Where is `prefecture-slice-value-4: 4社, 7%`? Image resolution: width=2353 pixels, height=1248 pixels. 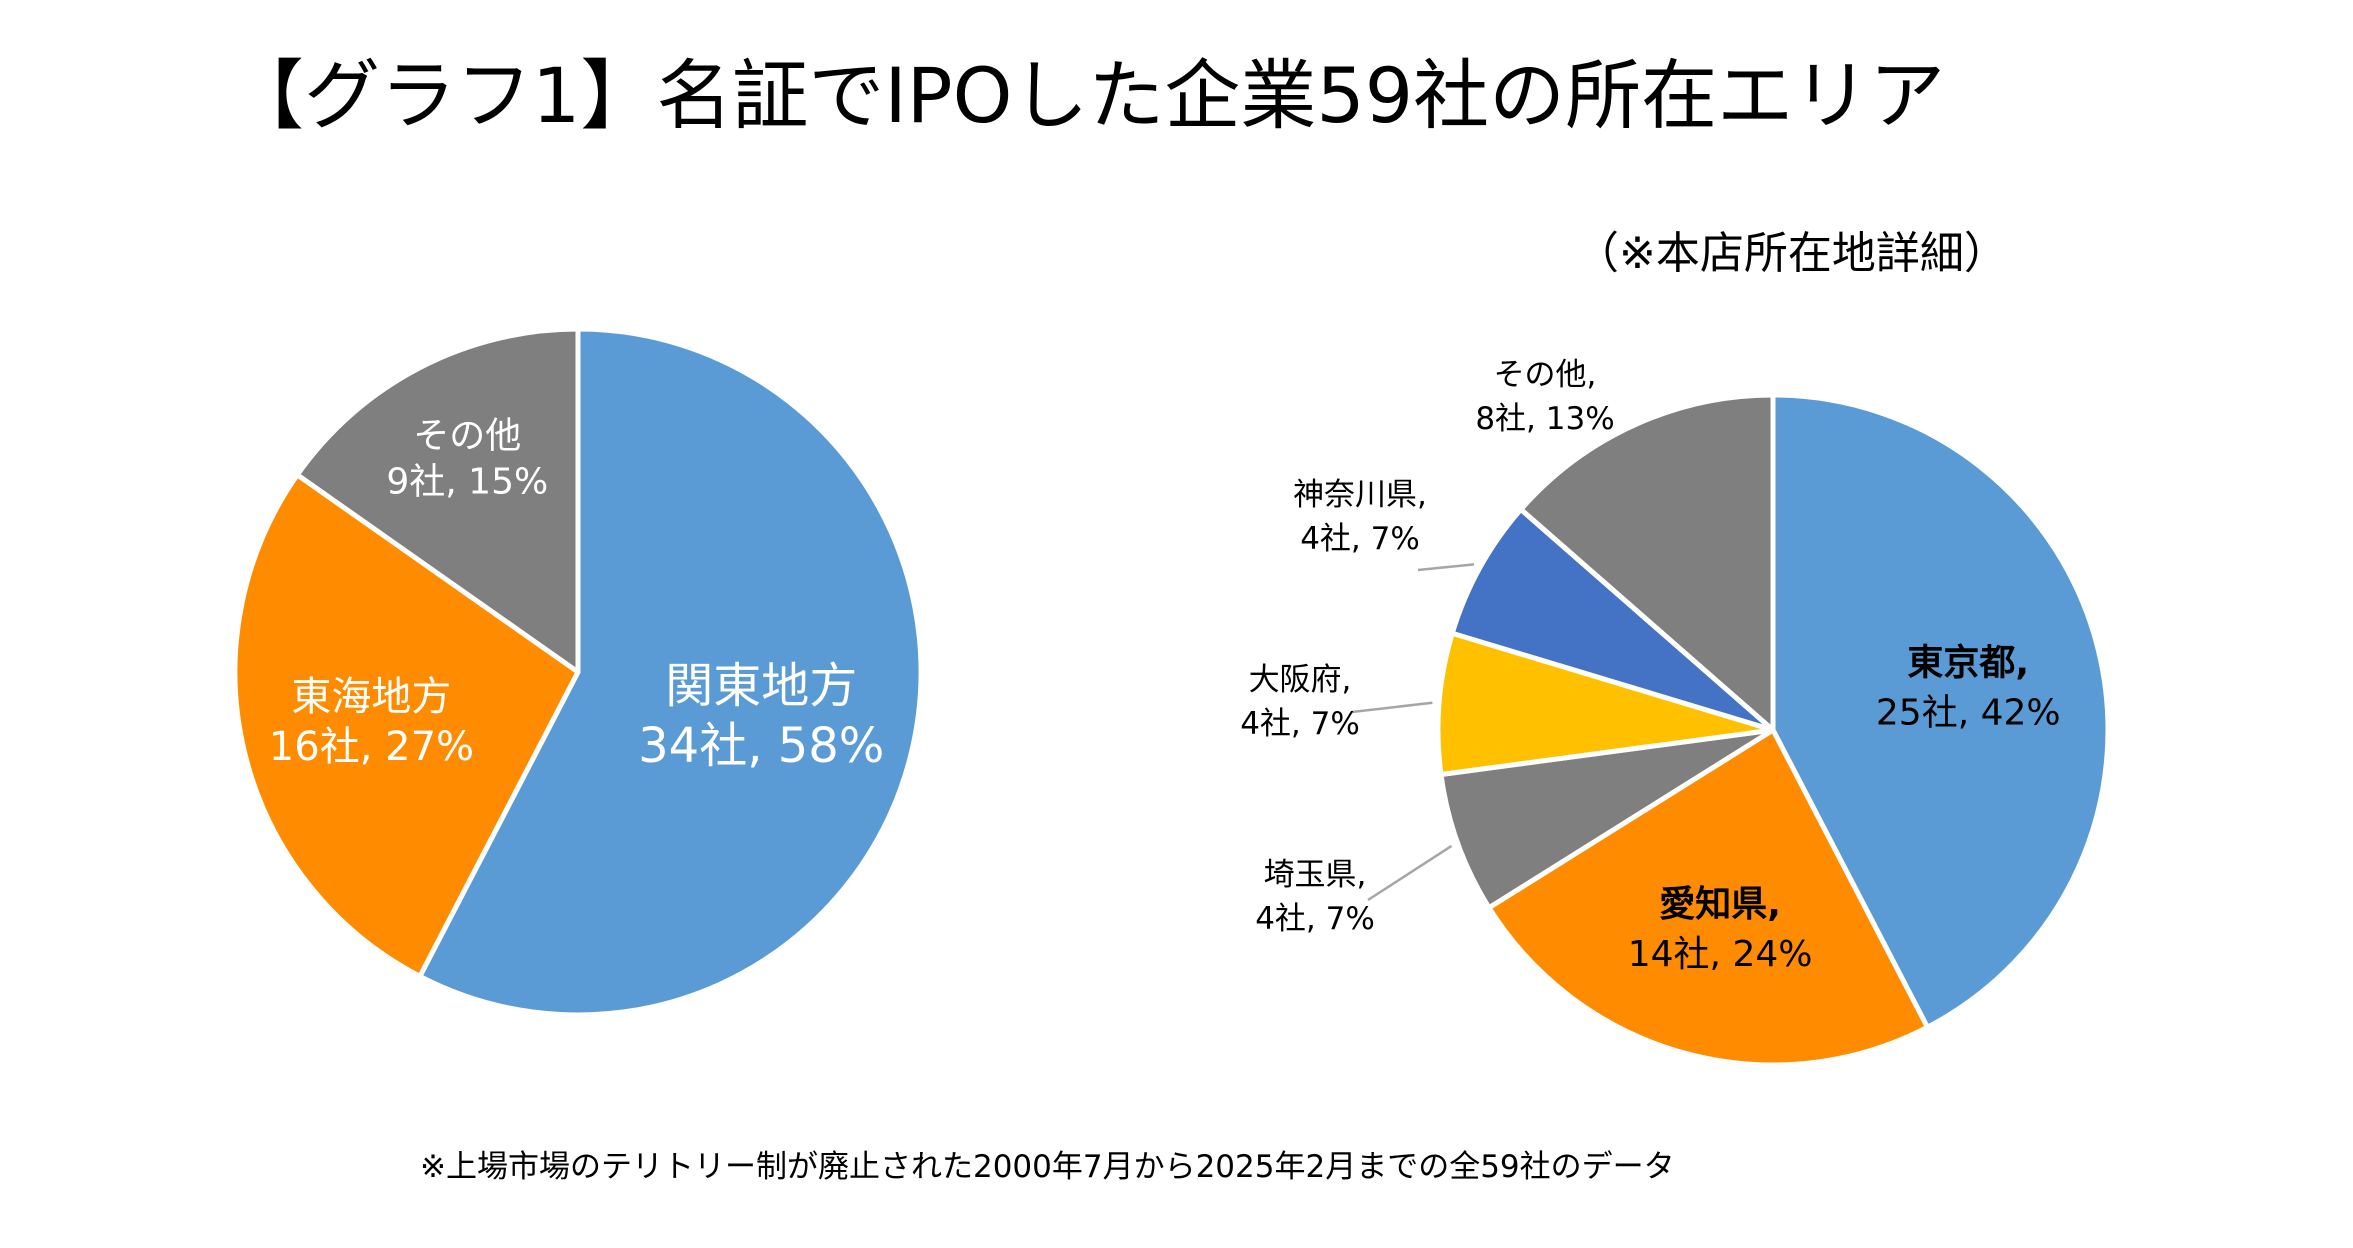
prefecture-slice-value-4: 4社, 7% is located at coordinates (1360, 539).